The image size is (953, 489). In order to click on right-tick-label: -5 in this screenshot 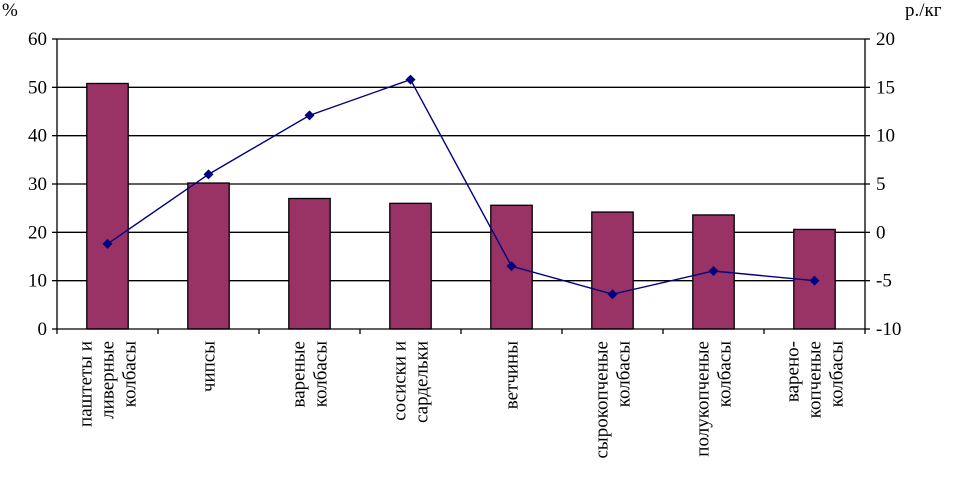, I will do `click(884, 281)`.